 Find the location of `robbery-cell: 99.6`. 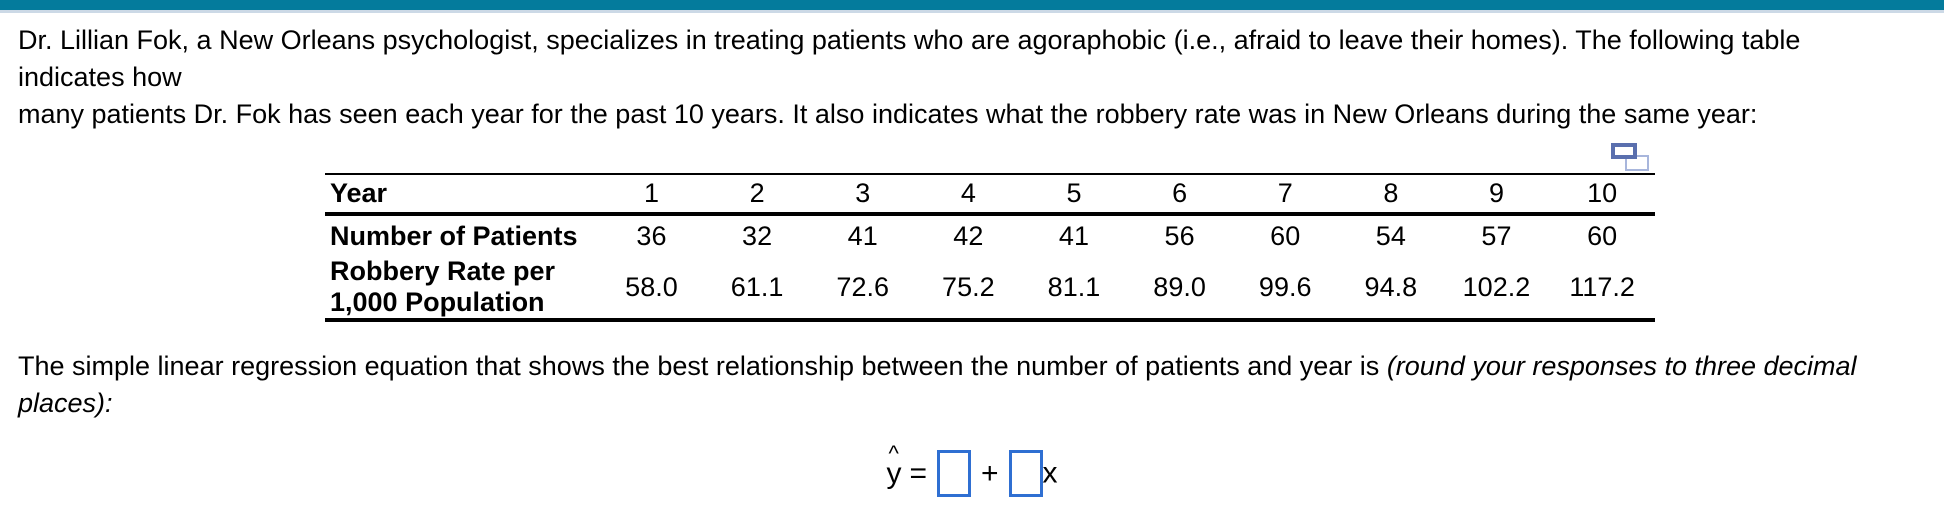

robbery-cell: 99.6 is located at coordinates (1285, 286).